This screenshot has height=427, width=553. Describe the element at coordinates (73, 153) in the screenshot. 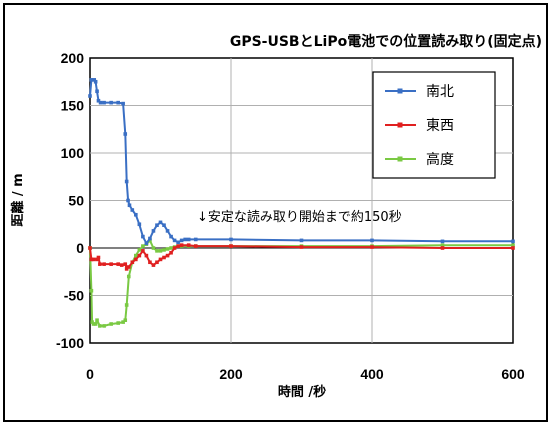

I see `y-tick-label: 100` at that location.